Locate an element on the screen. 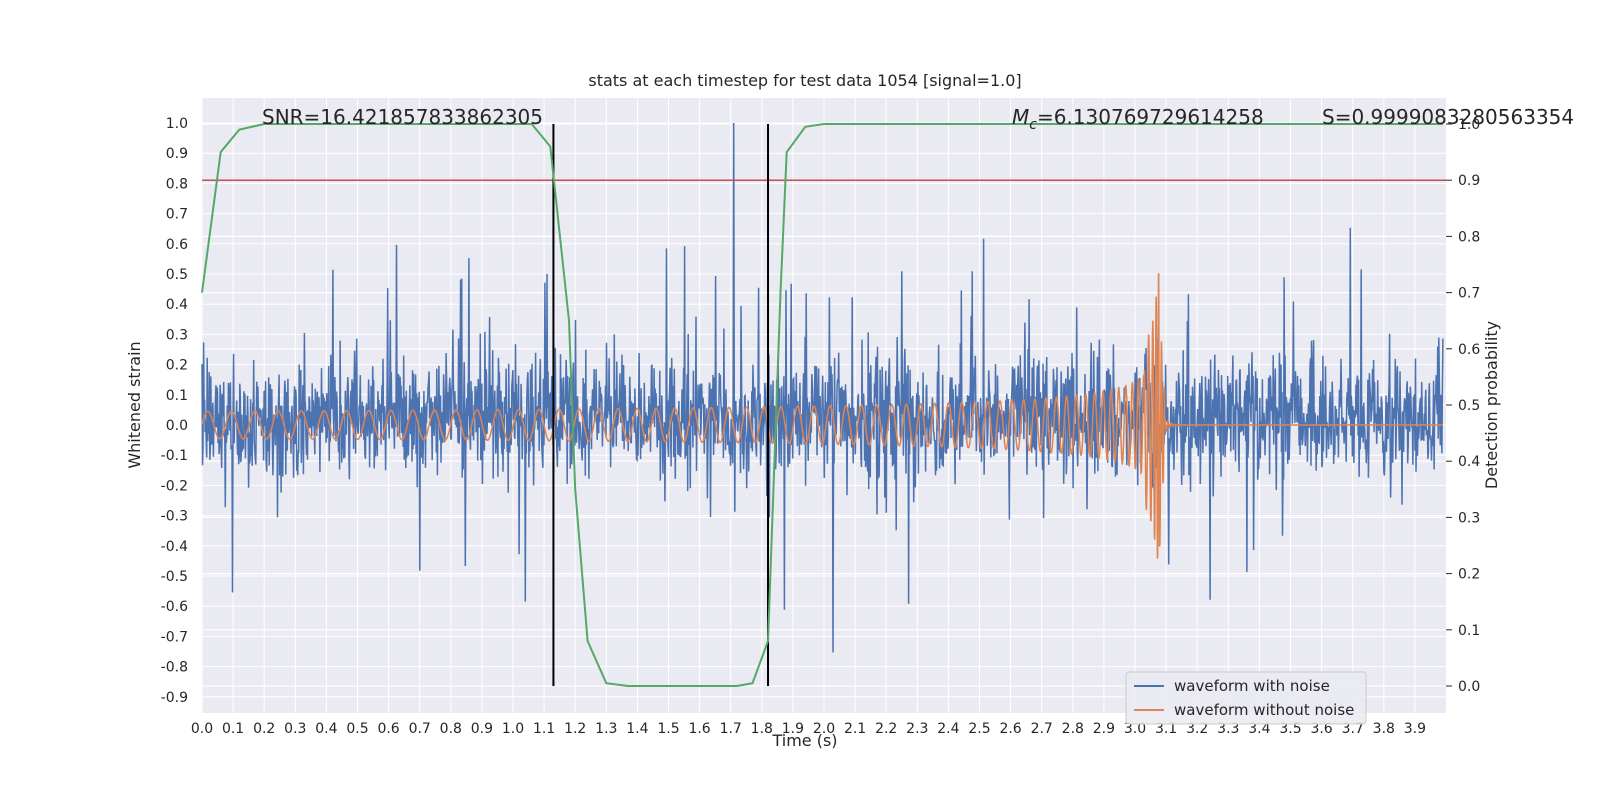  x-tick-label: 1.5 is located at coordinates (668, 729).